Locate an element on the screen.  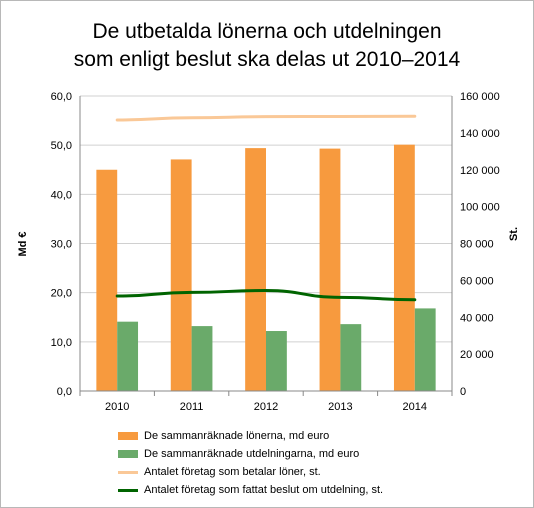
y-tick-label-right: 100 000 is located at coordinates (480, 208).